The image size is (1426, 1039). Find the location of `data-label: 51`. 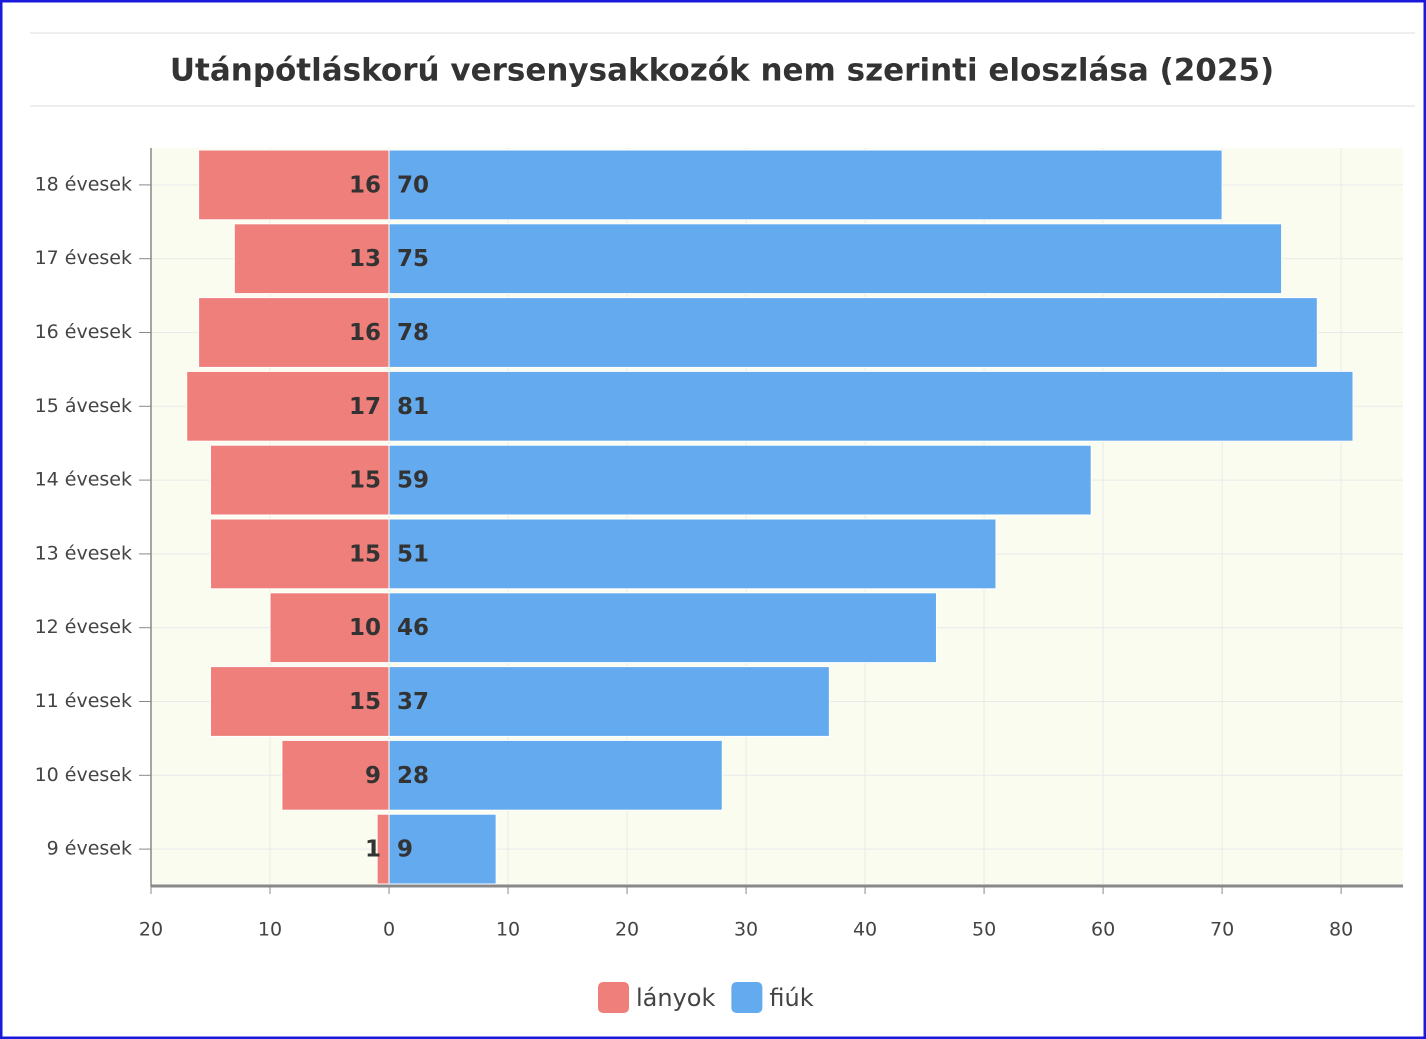

data-label: 51 is located at coordinates (413, 554).